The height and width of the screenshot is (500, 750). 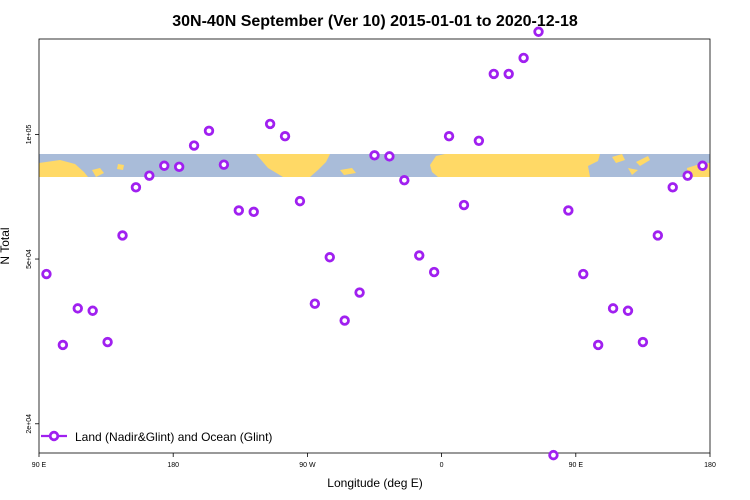 What do you see at coordinates (442, 465) in the screenshot?
I see `x-tick-label: 0` at bounding box center [442, 465].